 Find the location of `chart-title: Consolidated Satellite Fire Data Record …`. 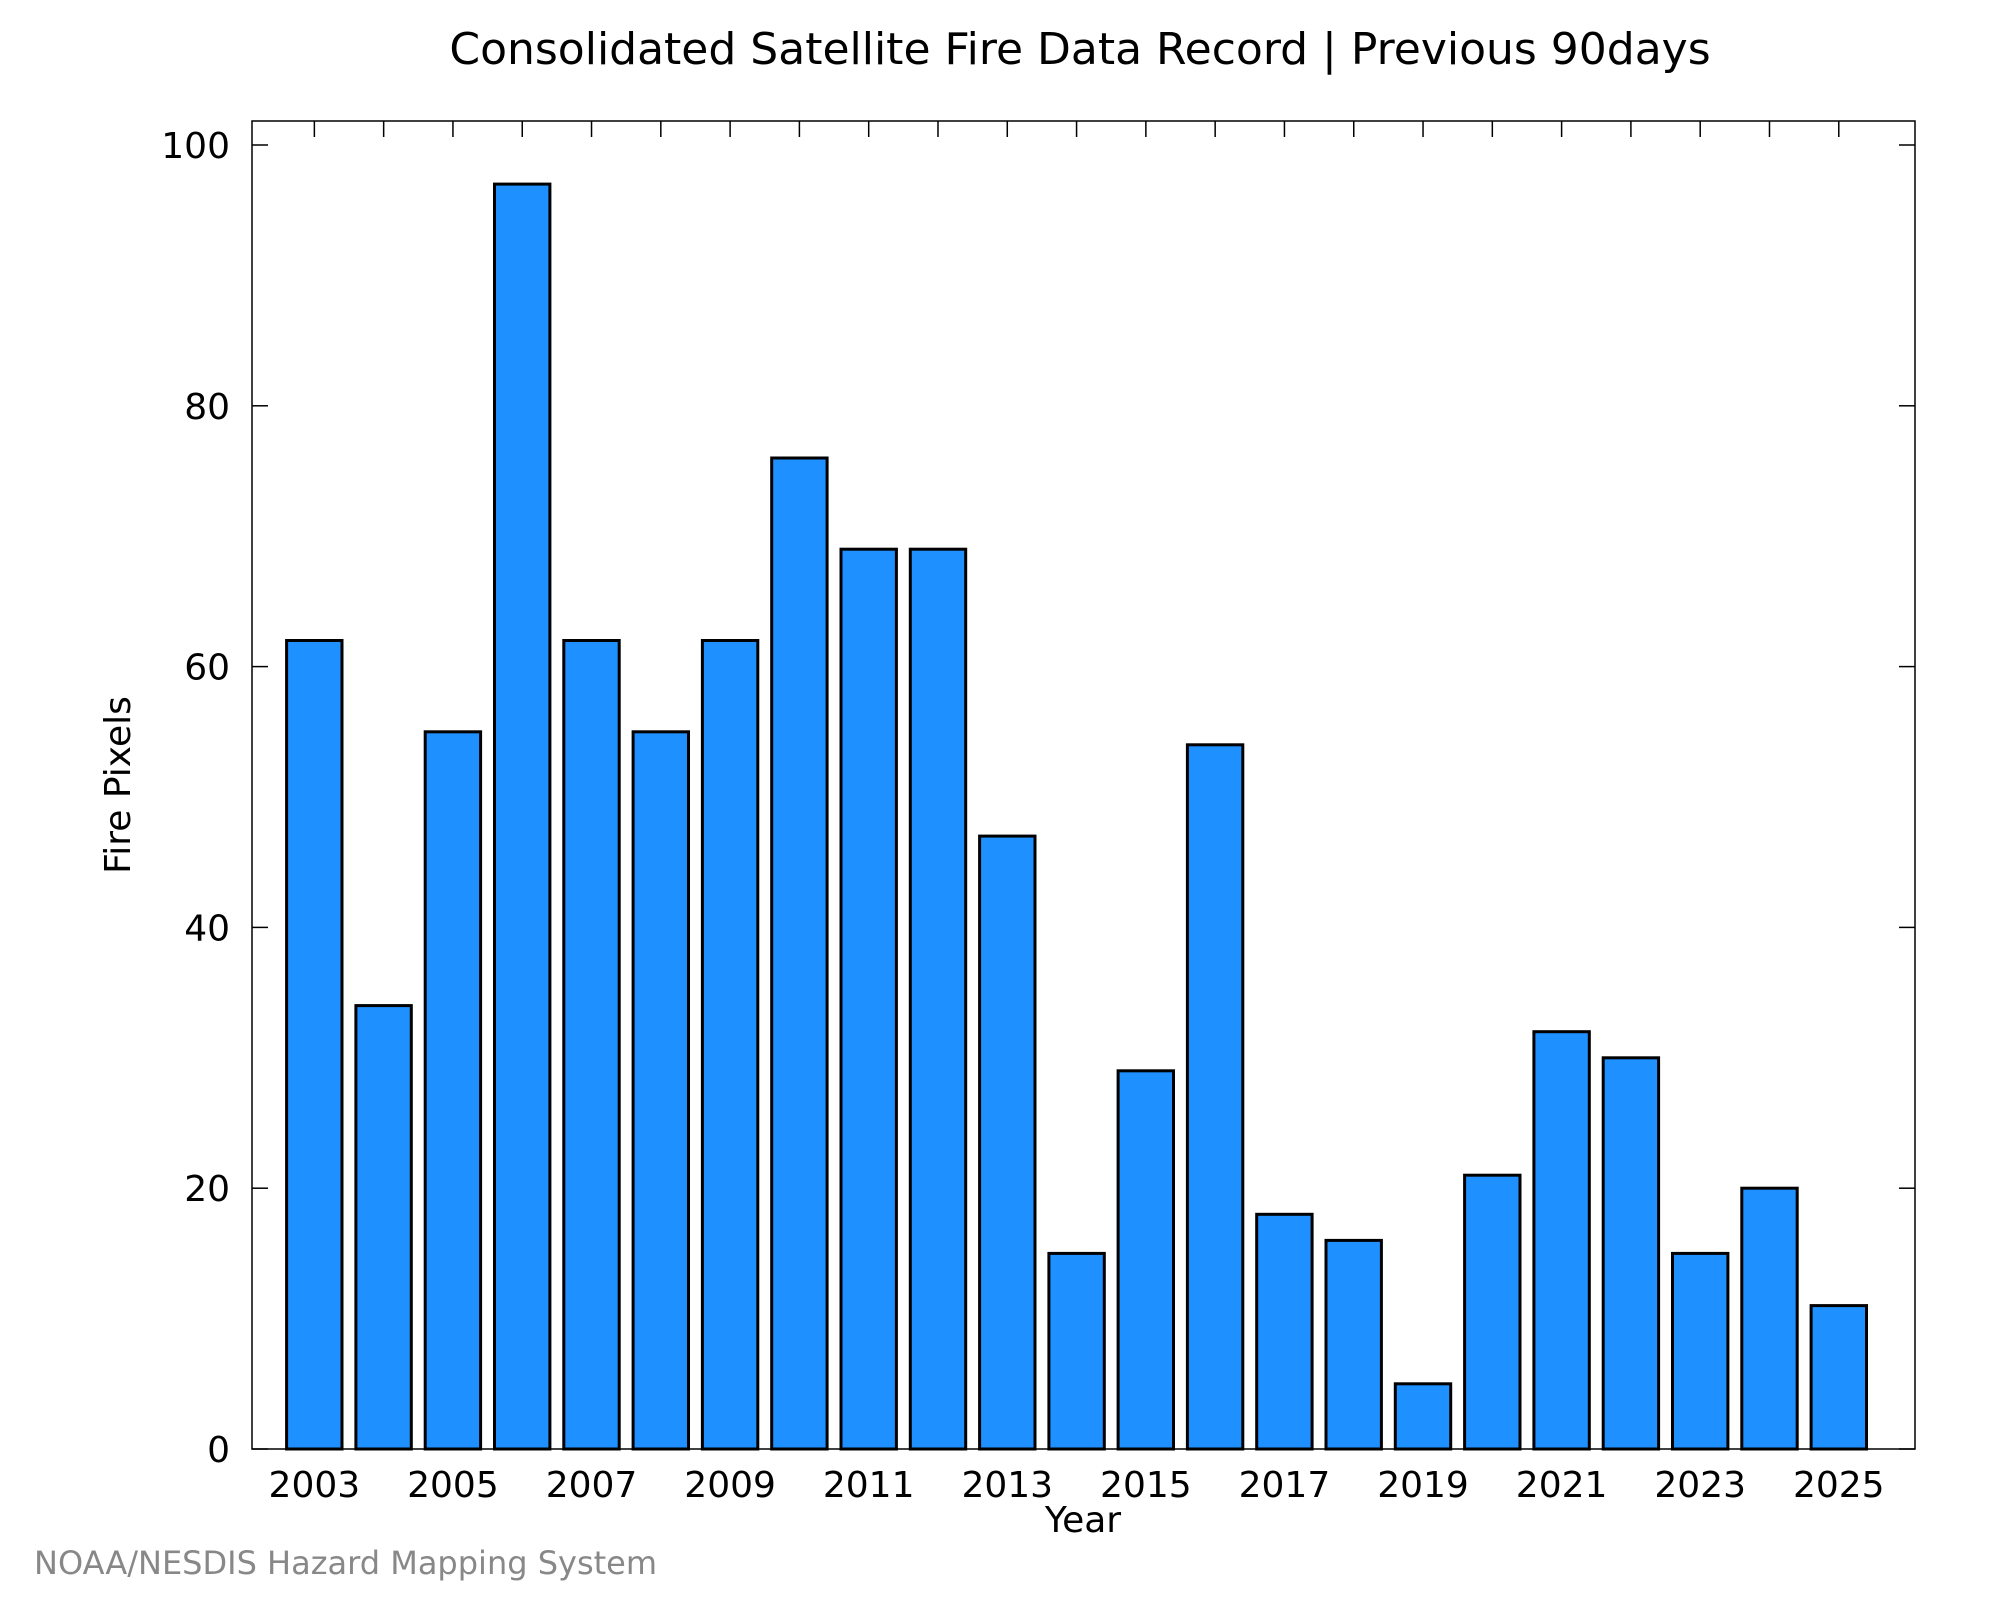

chart-title: Consolidated Satellite Fire Data Record … is located at coordinates (1079, 49).